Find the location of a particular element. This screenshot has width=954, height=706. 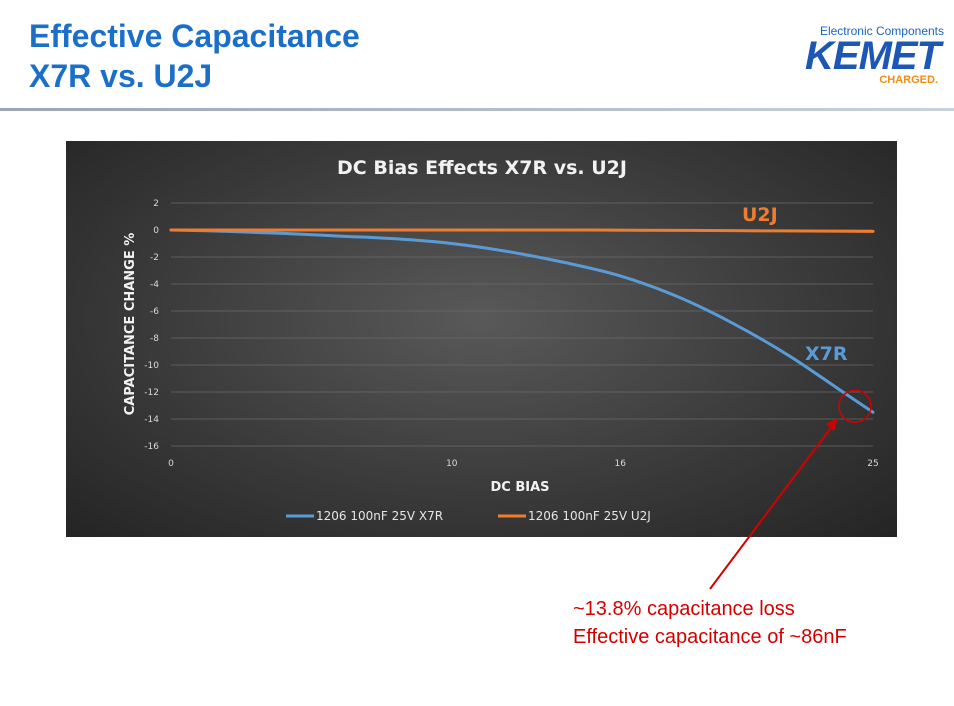

y-tick-label: -14 is located at coordinates (151, 420).